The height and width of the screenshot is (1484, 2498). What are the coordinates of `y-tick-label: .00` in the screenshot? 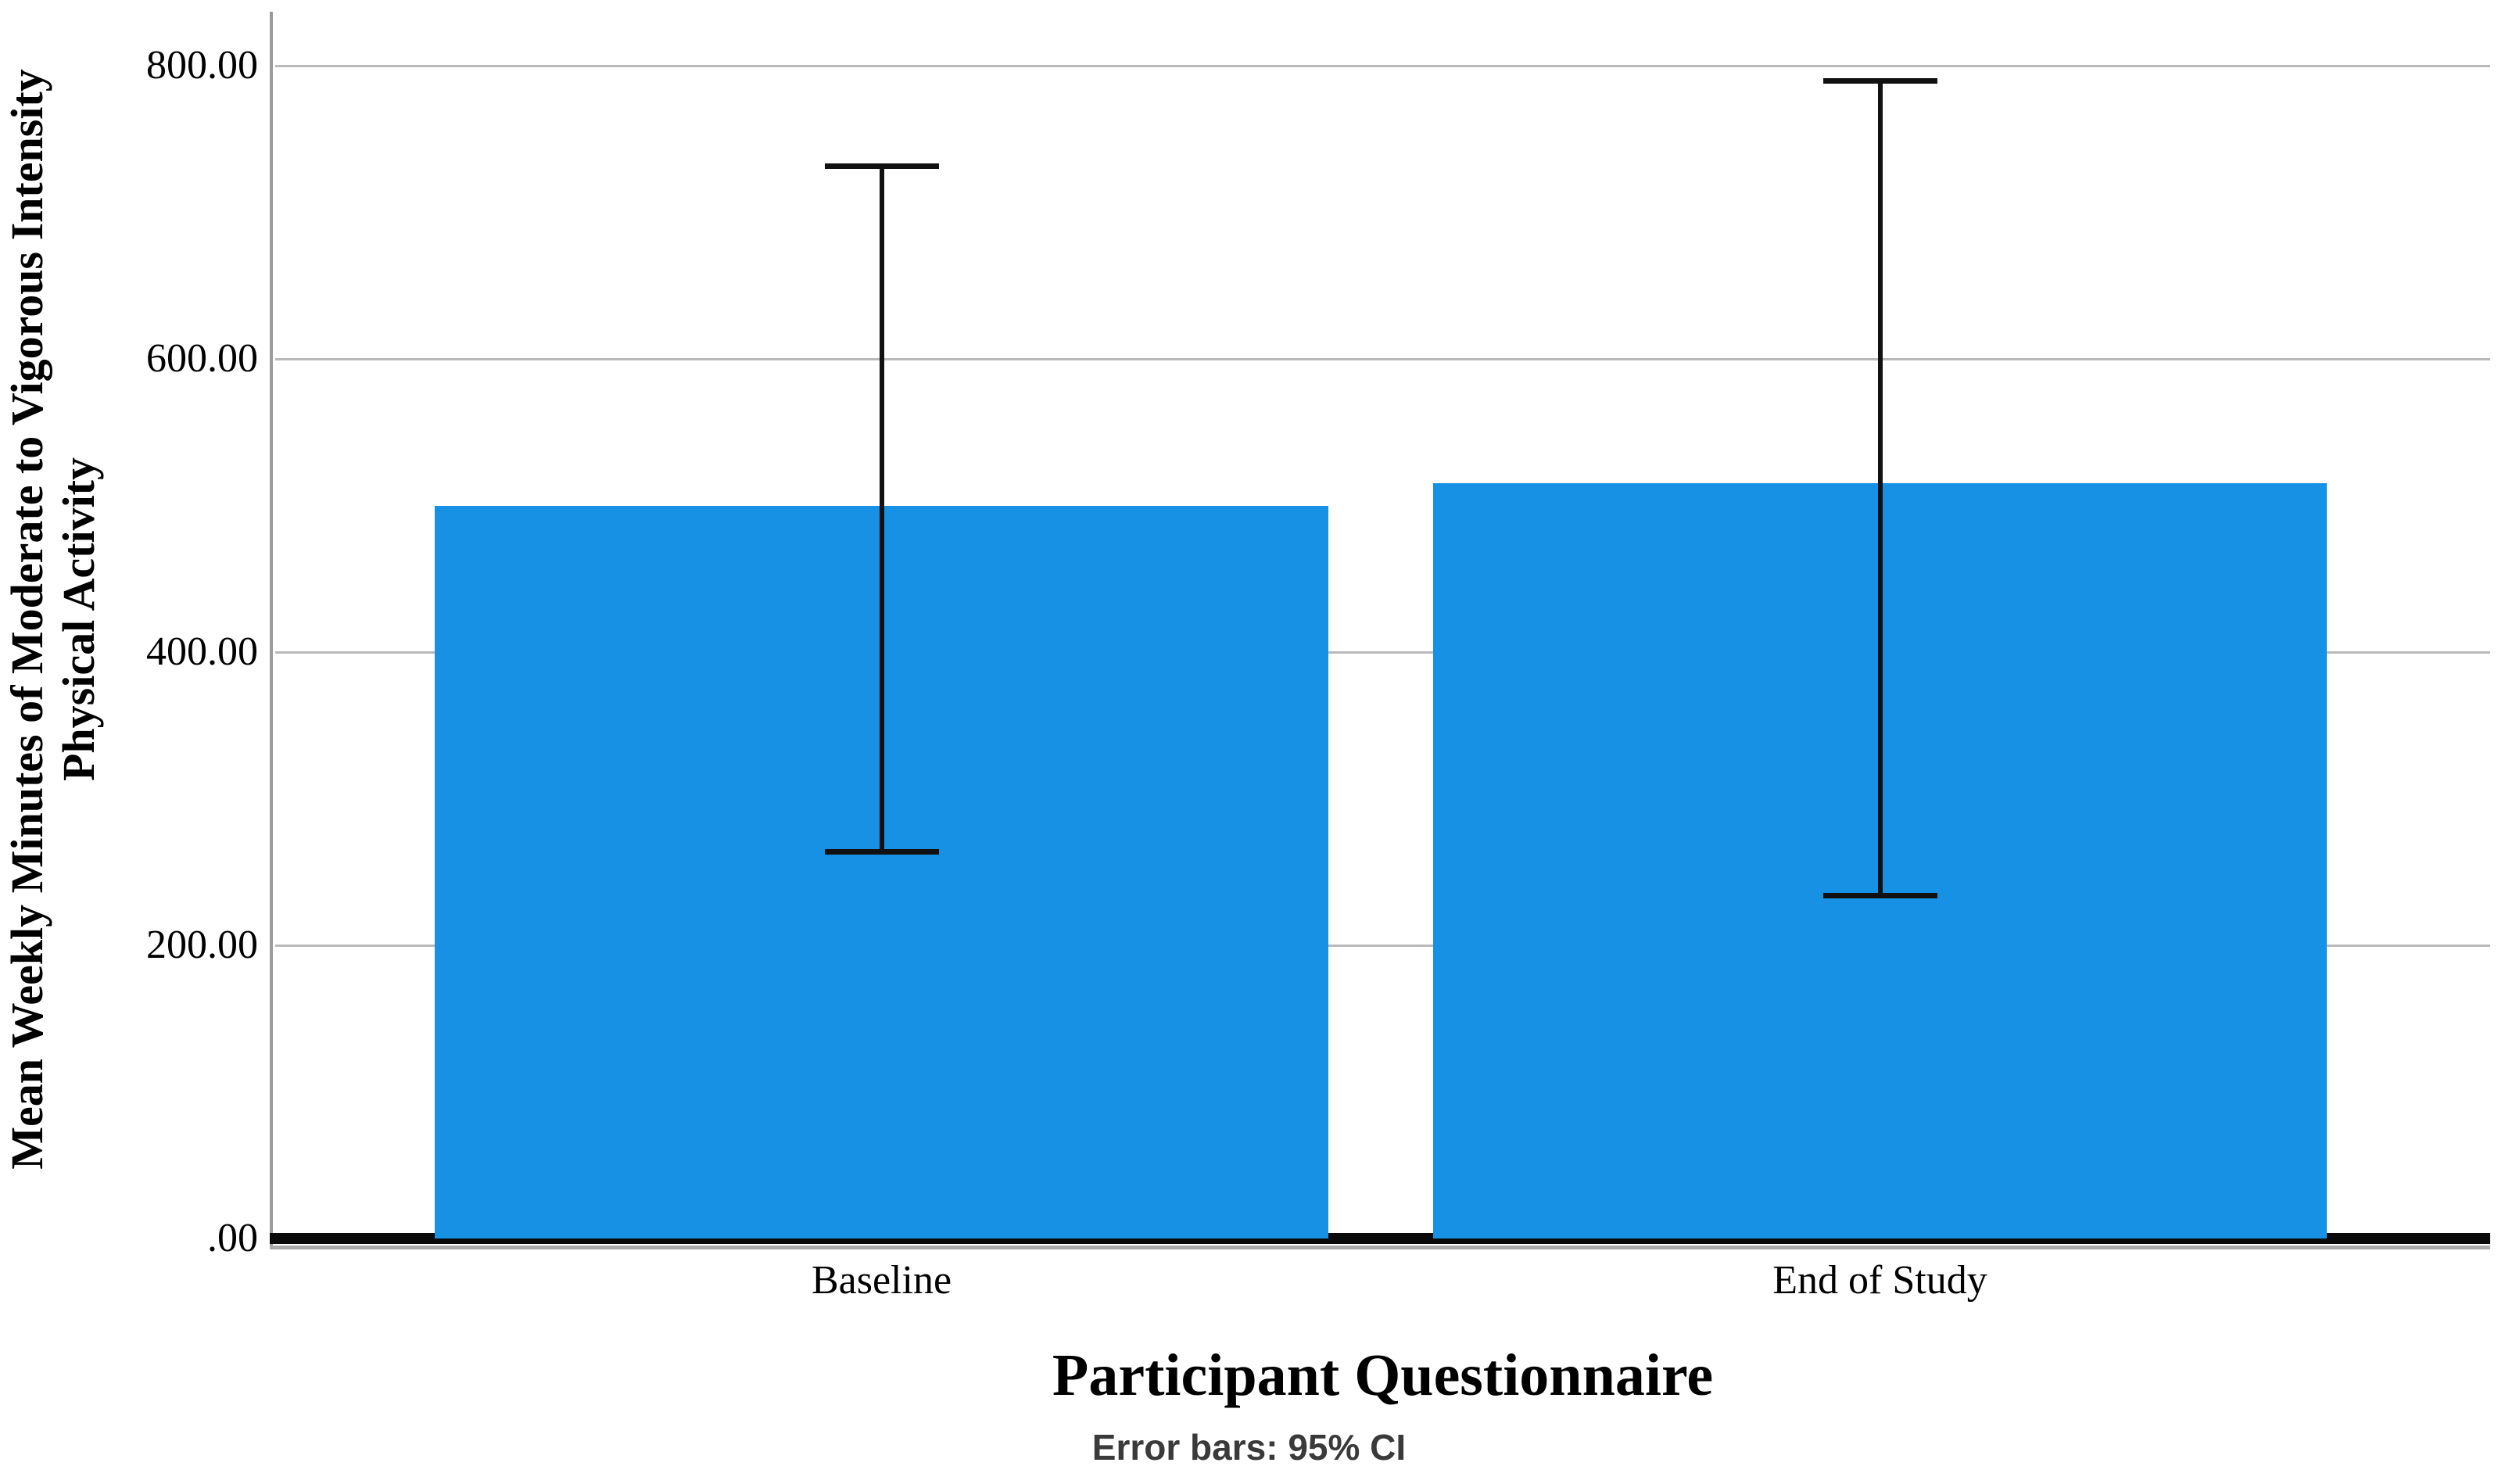 It's located at (232, 1238).